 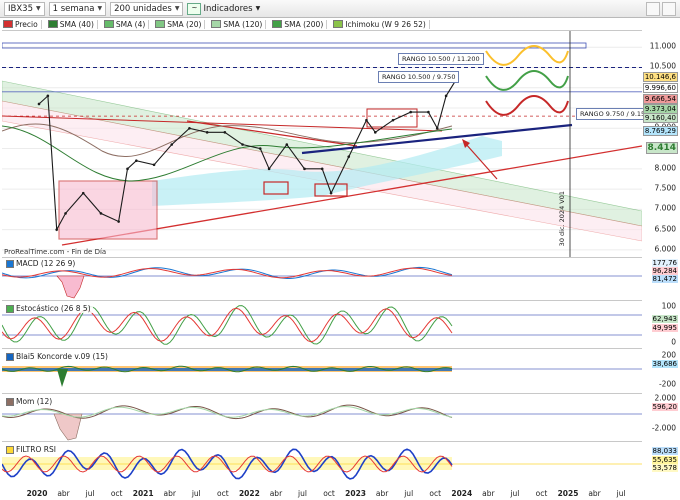 I want to click on macd-title: MACD (12 26 9), so click(x=41, y=263).